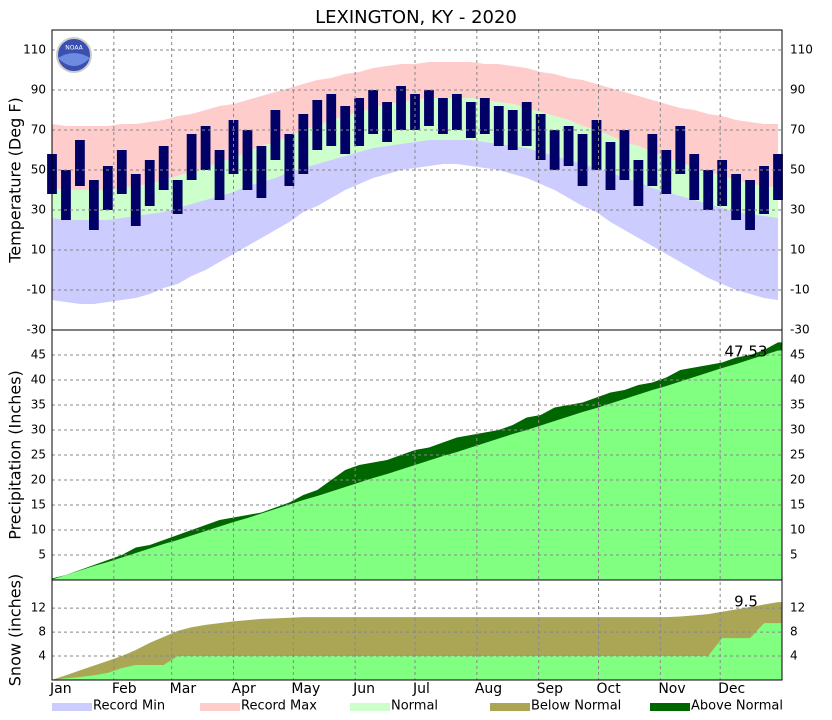 The width and height of the screenshot is (832, 720). What do you see at coordinates (797, 608) in the screenshot?
I see `y2-tick-label: 12` at bounding box center [797, 608].